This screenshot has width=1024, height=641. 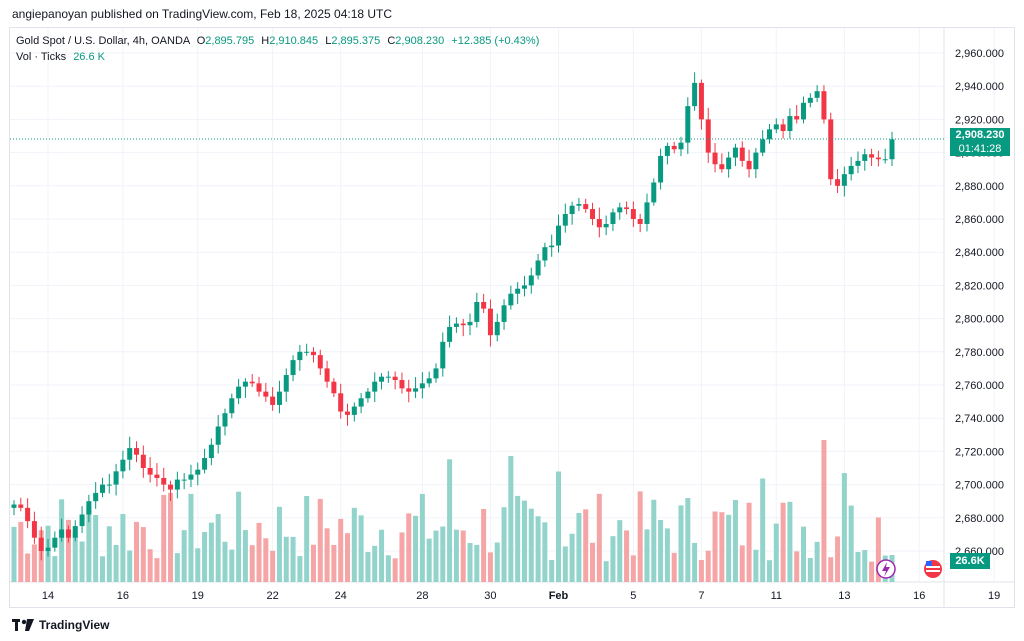 What do you see at coordinates (41, 57) in the screenshot?
I see `volume-label: Vol · Ticks` at bounding box center [41, 57].